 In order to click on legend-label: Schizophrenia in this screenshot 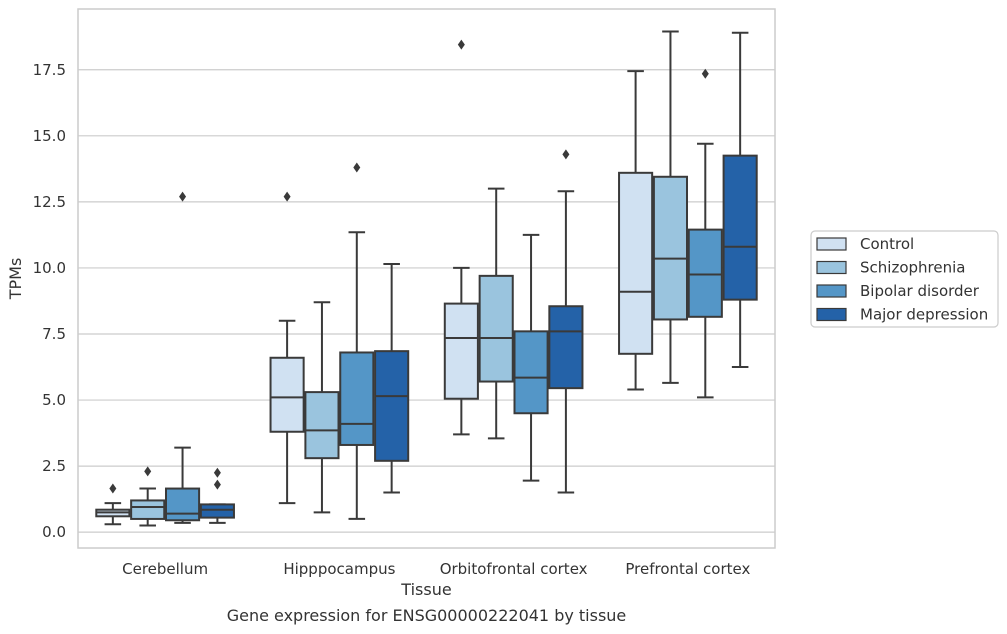, I will do `click(912, 268)`.